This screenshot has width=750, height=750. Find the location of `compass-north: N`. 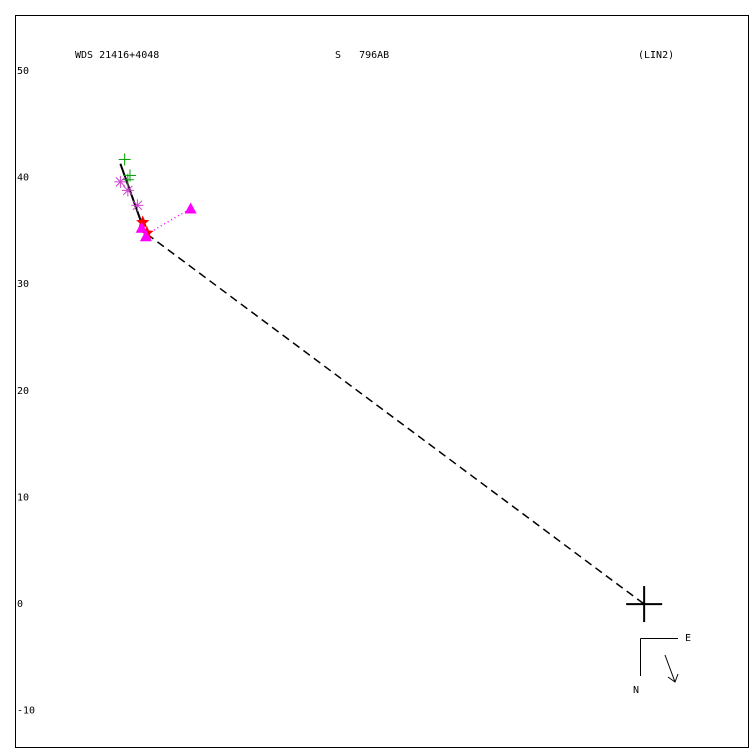

compass-north: N is located at coordinates (636, 690).